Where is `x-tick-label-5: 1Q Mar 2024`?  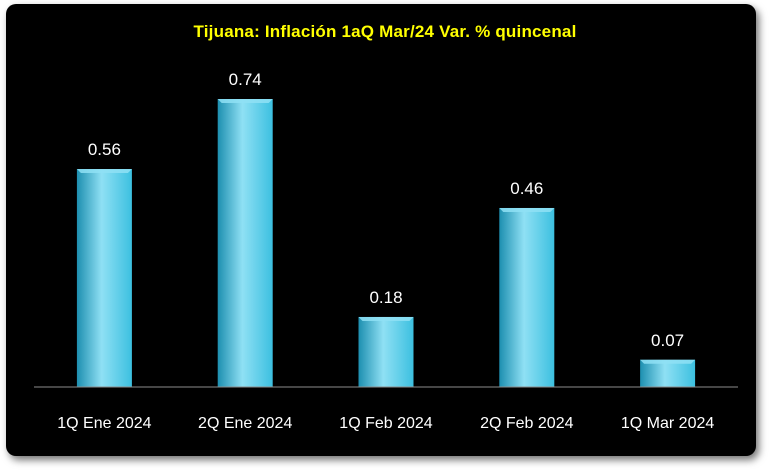
x-tick-label-5: 1Q Mar 2024 is located at coordinates (667, 423).